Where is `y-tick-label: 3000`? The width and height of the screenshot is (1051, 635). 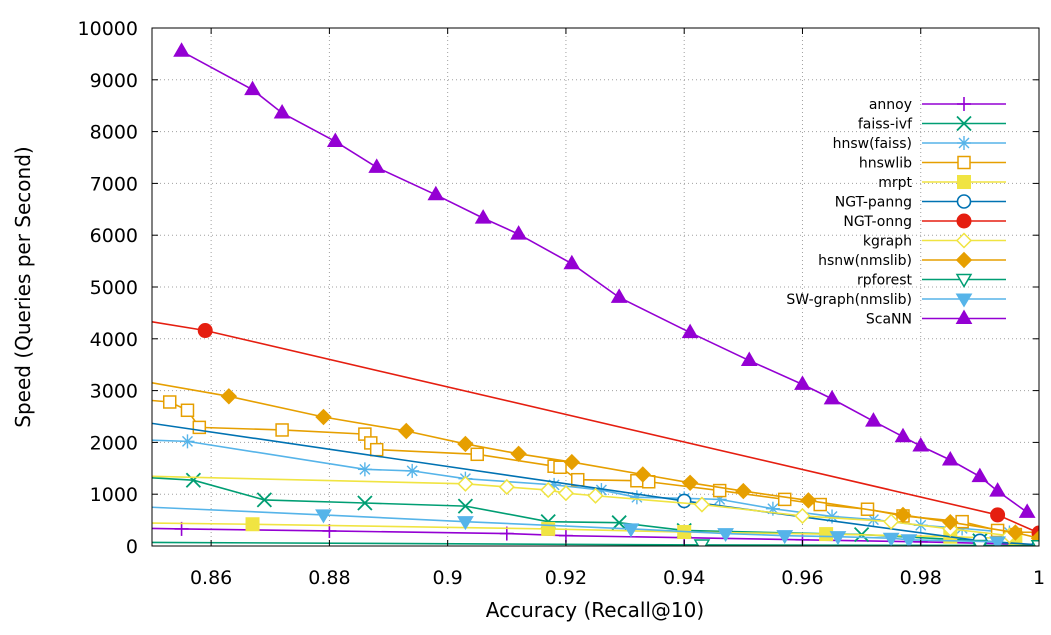
y-tick-label: 3000 is located at coordinates (114, 392).